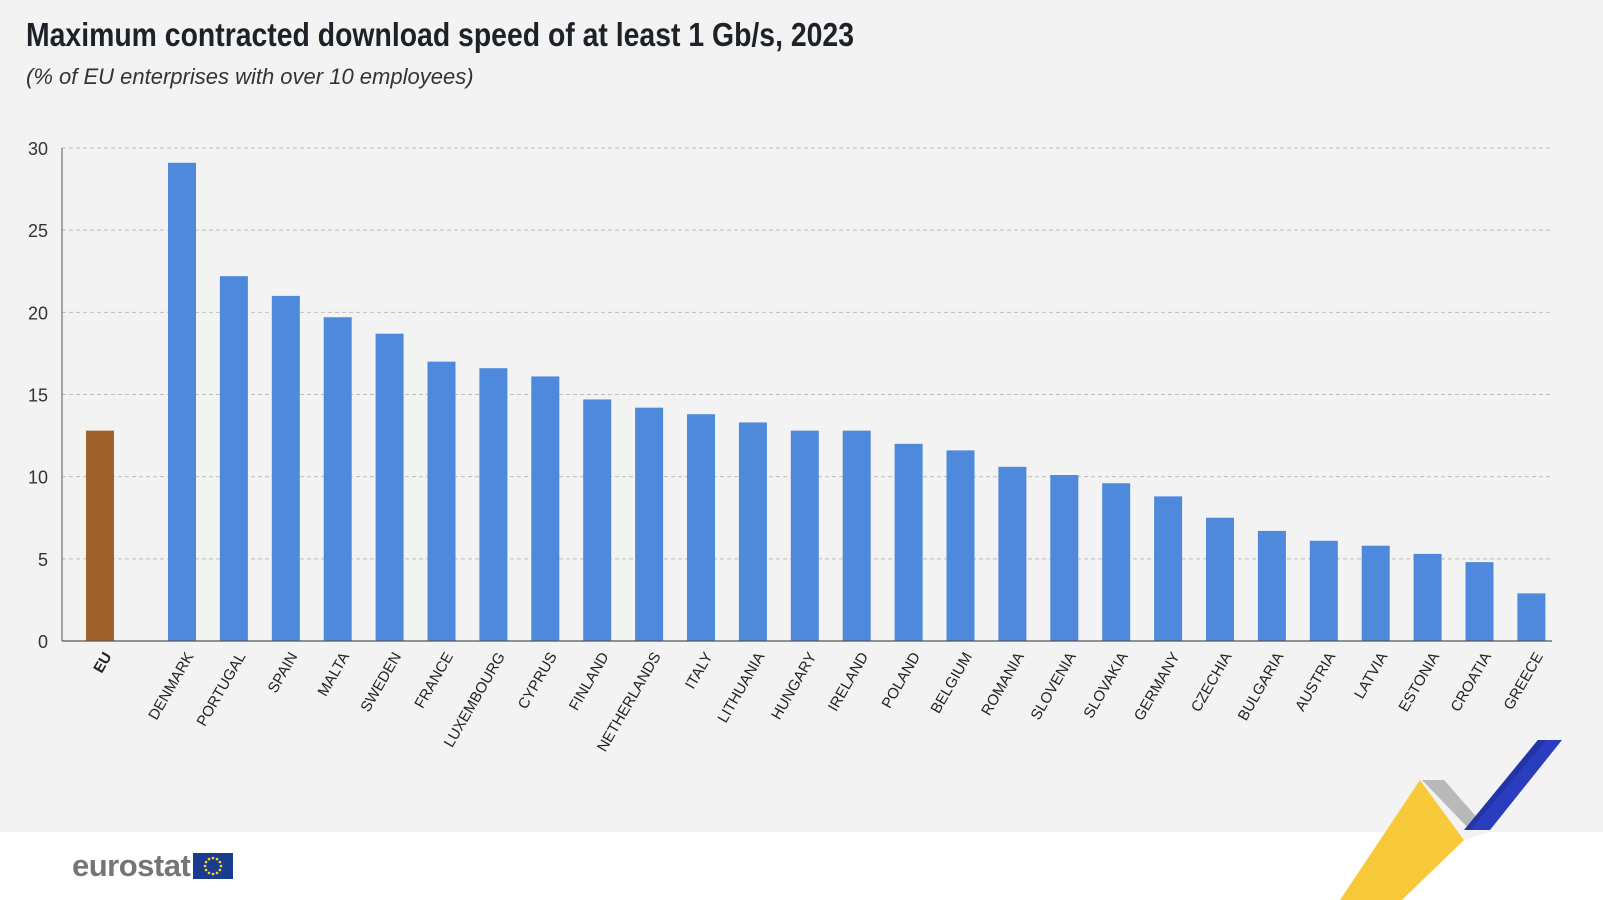 The image size is (1603, 900). Describe the element at coordinates (589, 681) in the screenshot. I see `x-tick-label: FINLAND` at that location.